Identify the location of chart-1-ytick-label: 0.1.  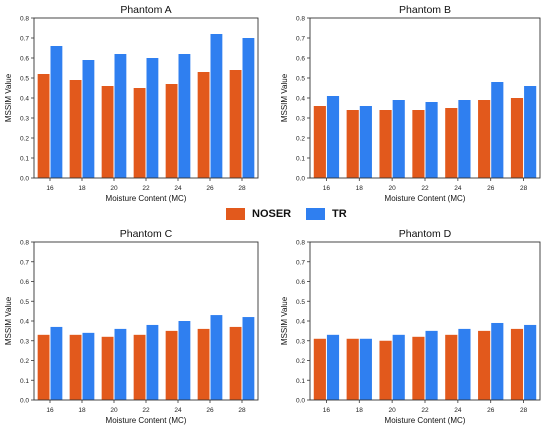
(24, 159).